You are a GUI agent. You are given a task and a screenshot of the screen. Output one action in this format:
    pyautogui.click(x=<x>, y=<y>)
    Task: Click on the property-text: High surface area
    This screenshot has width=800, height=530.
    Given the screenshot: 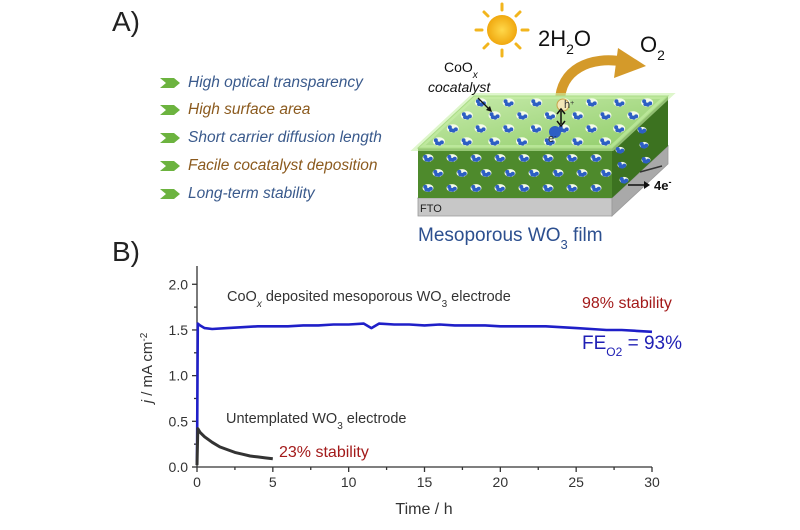 What is the action you would take?
    pyautogui.click(x=249, y=109)
    